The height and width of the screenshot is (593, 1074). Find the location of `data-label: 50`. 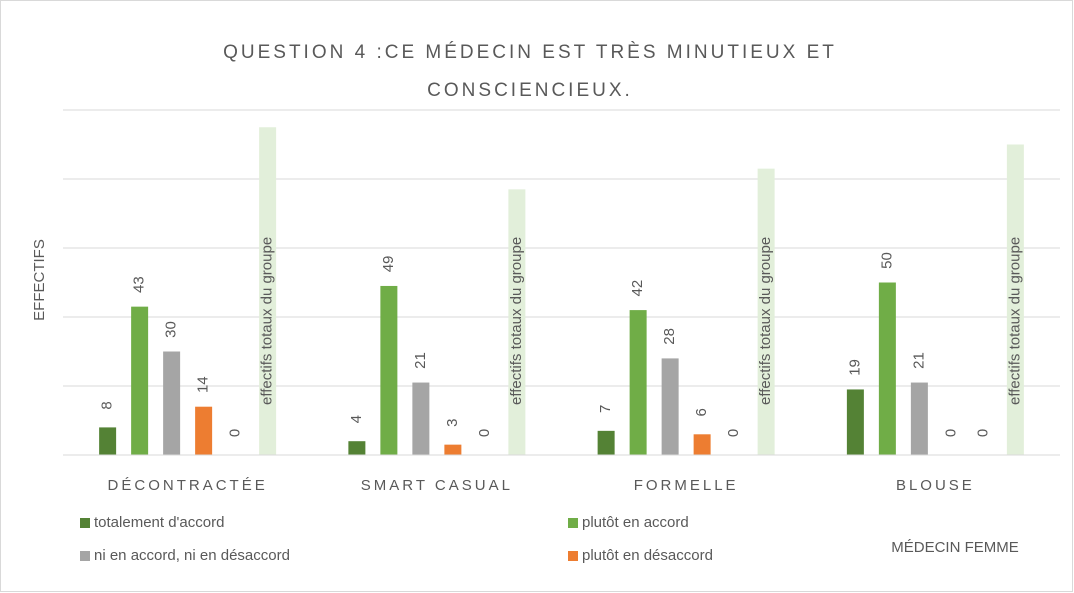

data-label: 50 is located at coordinates (886, 260).